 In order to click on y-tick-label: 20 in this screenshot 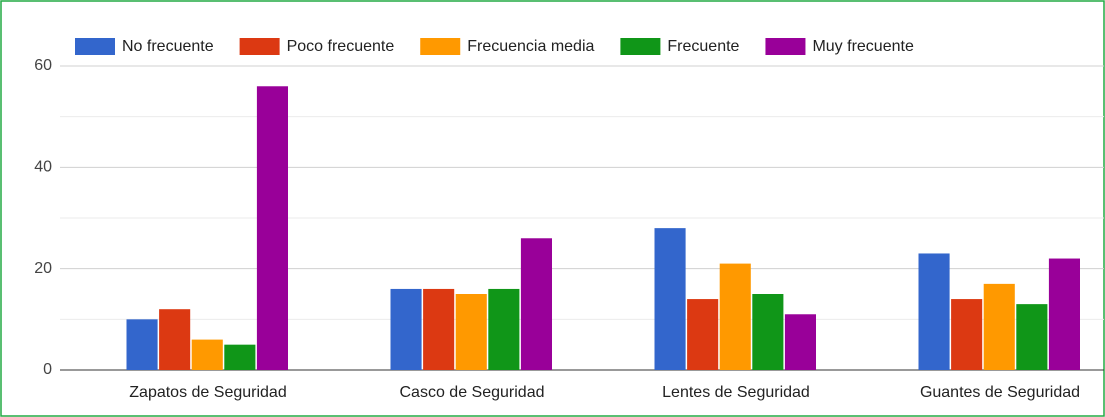, I will do `click(43, 268)`.